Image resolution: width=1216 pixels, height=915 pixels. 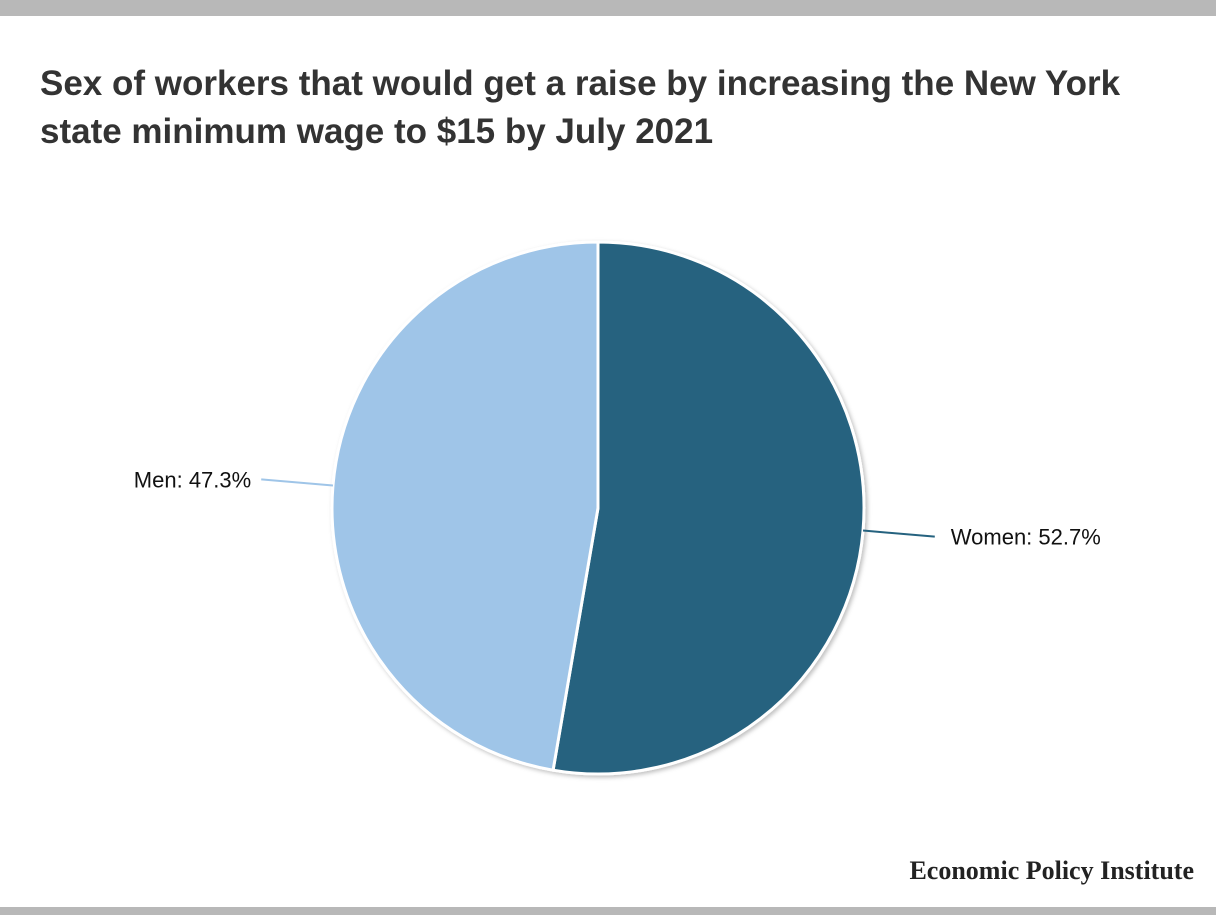 What do you see at coordinates (898, 533) in the screenshot?
I see `leader-line-women` at bounding box center [898, 533].